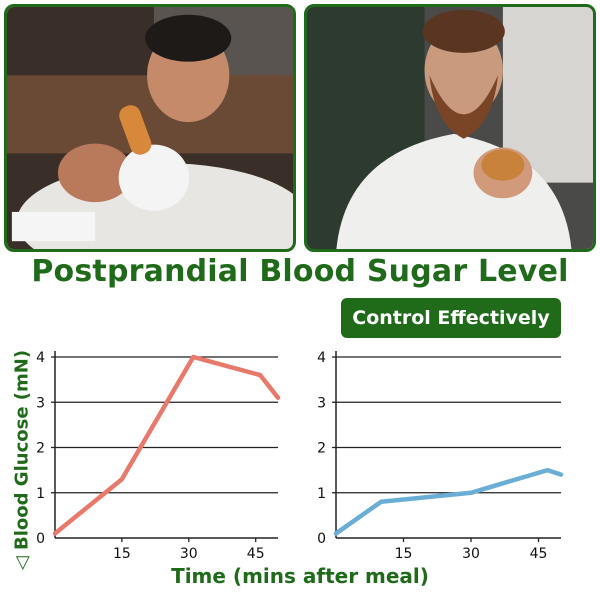 The image size is (600, 600). Describe the element at coordinates (471, 554) in the screenshot. I see `x-tick-label-2-2: 30` at that location.